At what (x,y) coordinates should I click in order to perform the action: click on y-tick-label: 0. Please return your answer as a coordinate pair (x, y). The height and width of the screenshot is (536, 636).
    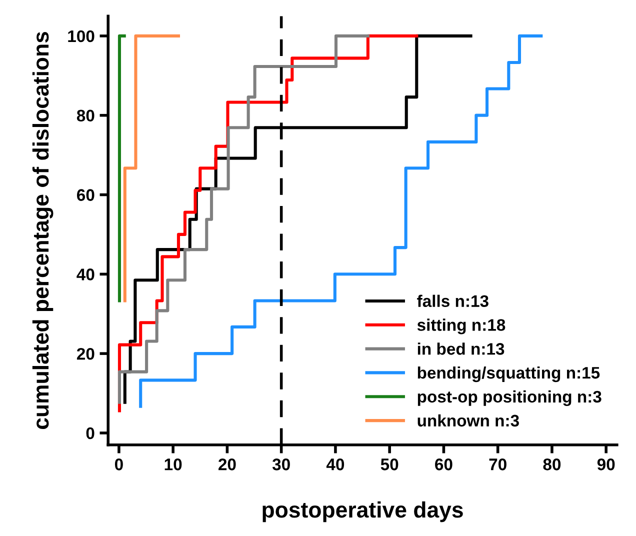
    Looking at the image, I should click on (90, 433).